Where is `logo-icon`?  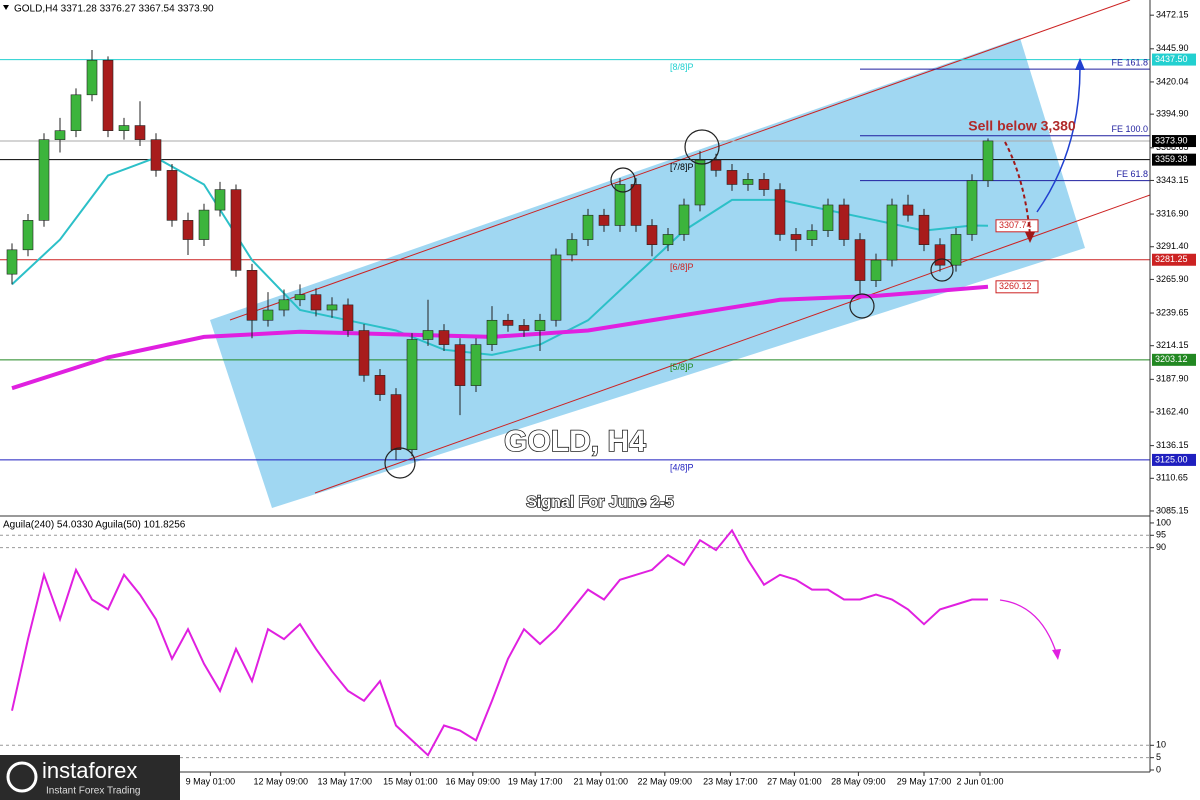
logo-icon is located at coordinates (22, 777).